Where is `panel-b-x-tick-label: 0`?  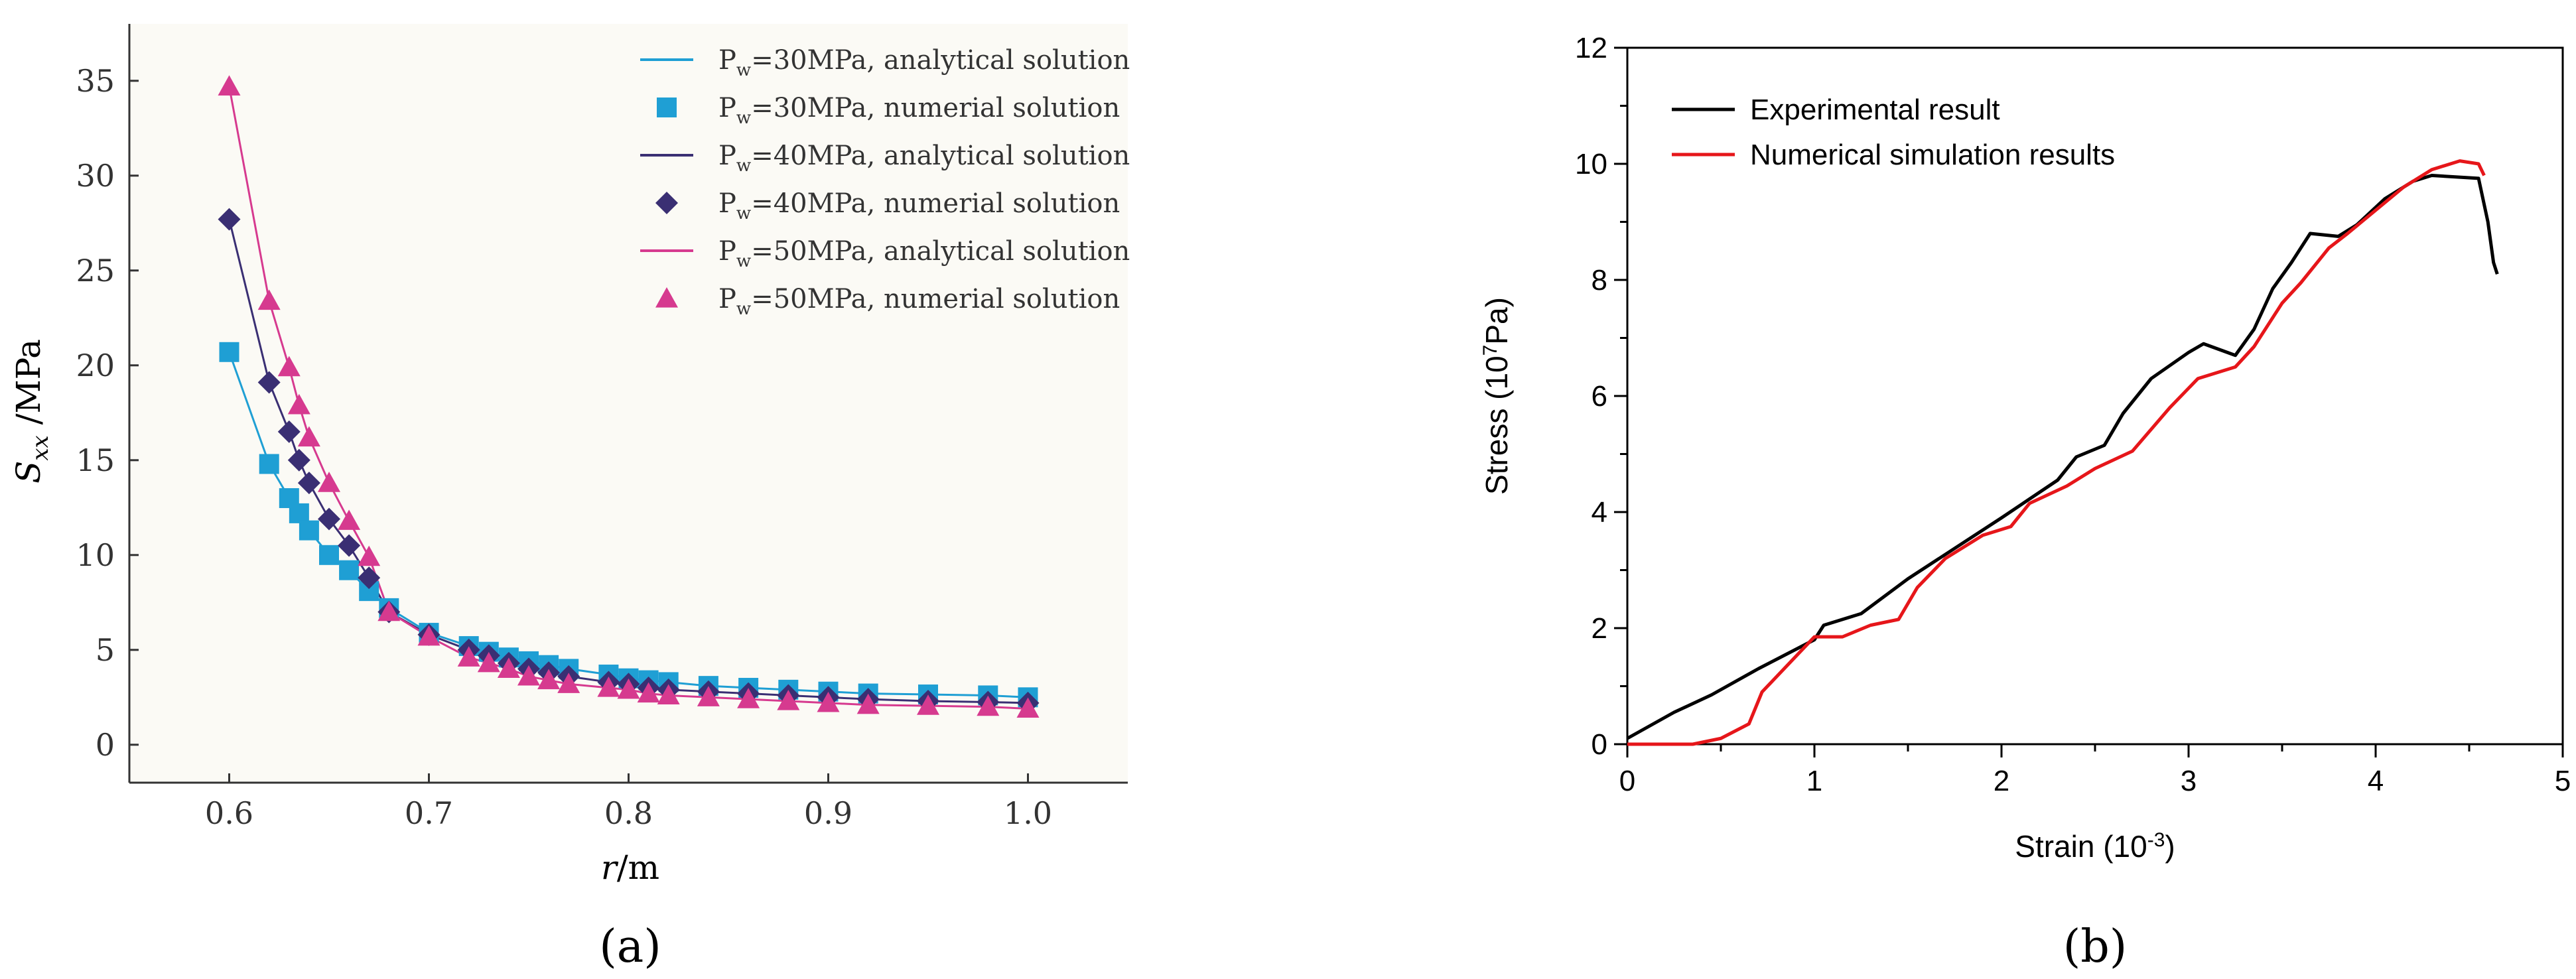
panel-b-x-tick-label: 0 is located at coordinates (1627, 781).